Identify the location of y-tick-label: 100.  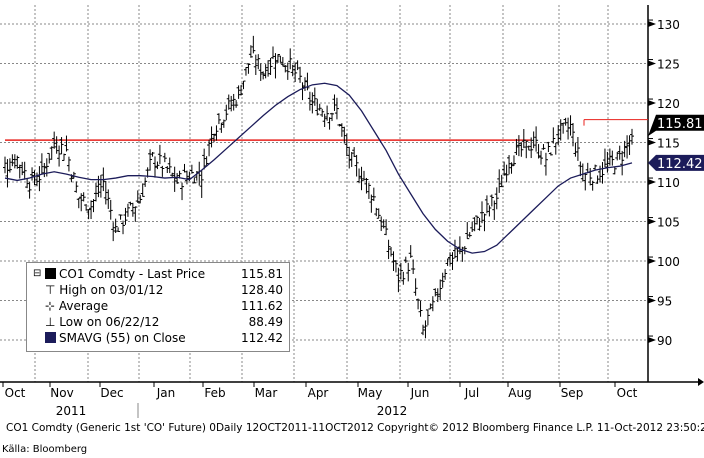
(668, 262).